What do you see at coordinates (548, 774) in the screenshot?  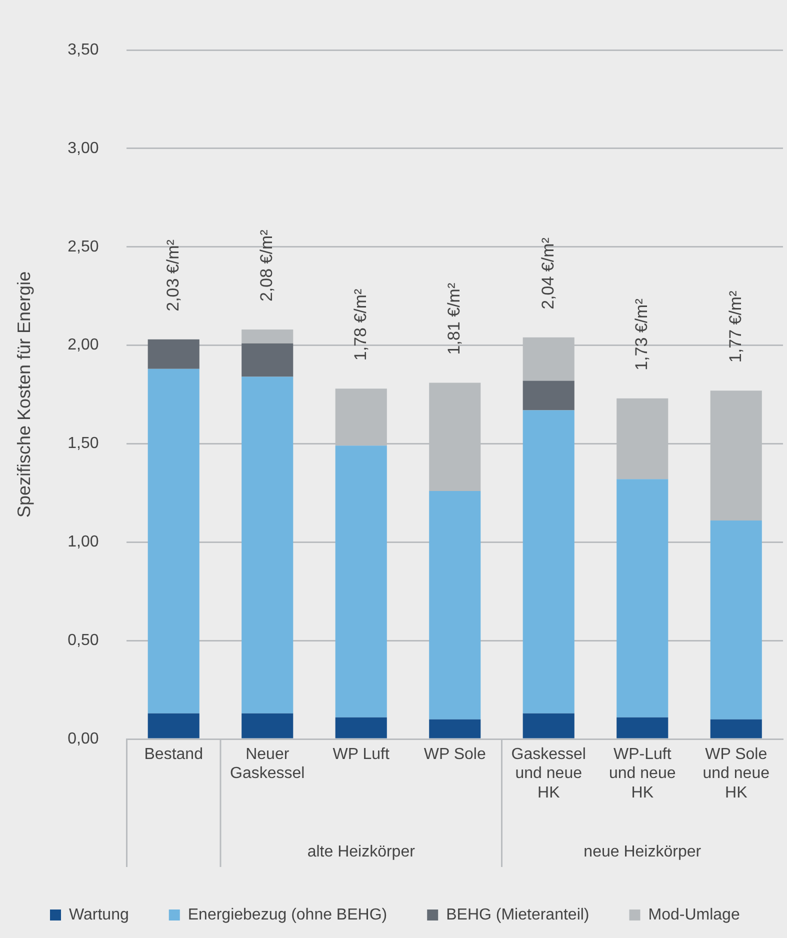 I see `x-tick-label: Gaskessel und neue HK` at bounding box center [548, 774].